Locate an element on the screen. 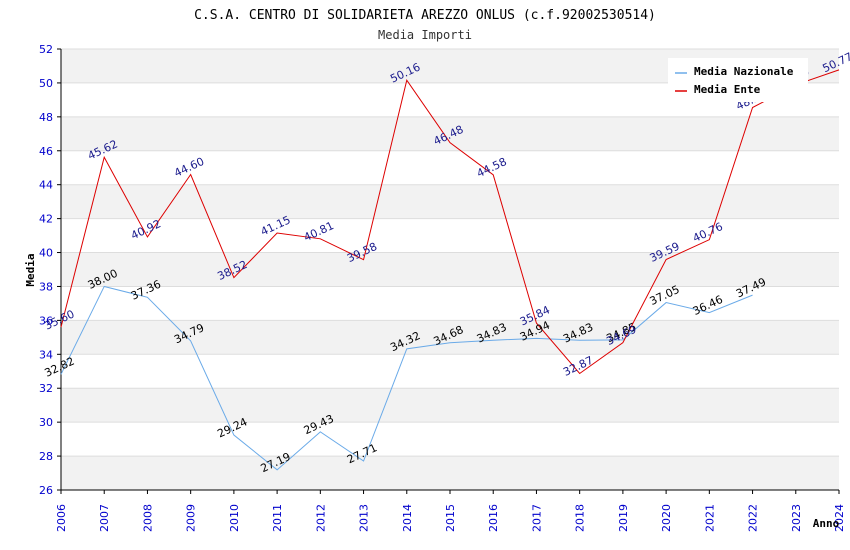 This screenshot has width=850, height=550. x-tick-label: 2017 is located at coordinates (536, 518).